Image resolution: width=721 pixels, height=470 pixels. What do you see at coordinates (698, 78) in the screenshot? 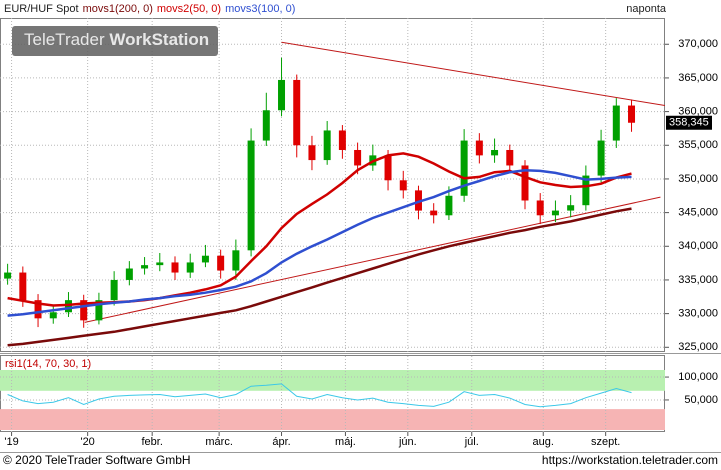
I see `y-tick-label: 365,000` at bounding box center [698, 78].